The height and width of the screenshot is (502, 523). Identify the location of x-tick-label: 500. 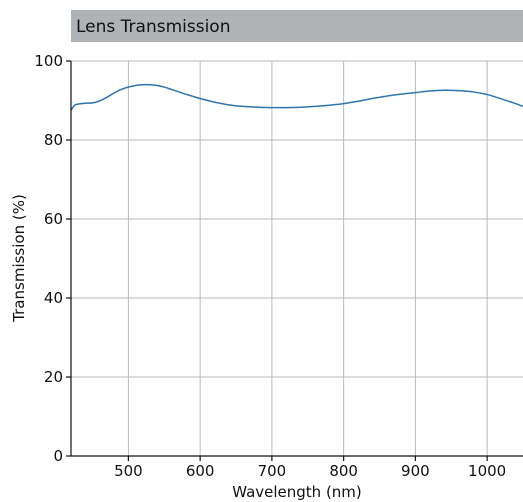
(128, 471).